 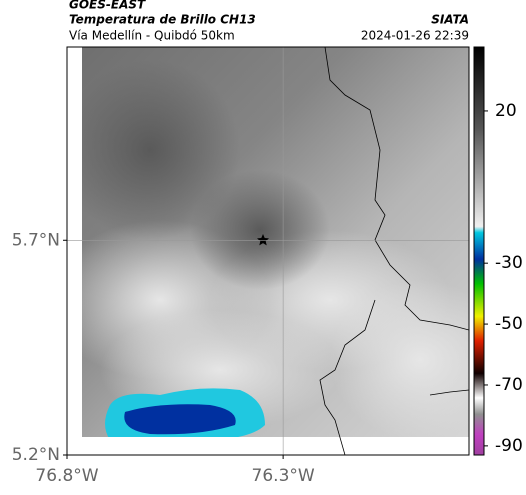 What do you see at coordinates (283, 476) in the screenshot?
I see `x-tick-label: 76.3°W` at bounding box center [283, 476].